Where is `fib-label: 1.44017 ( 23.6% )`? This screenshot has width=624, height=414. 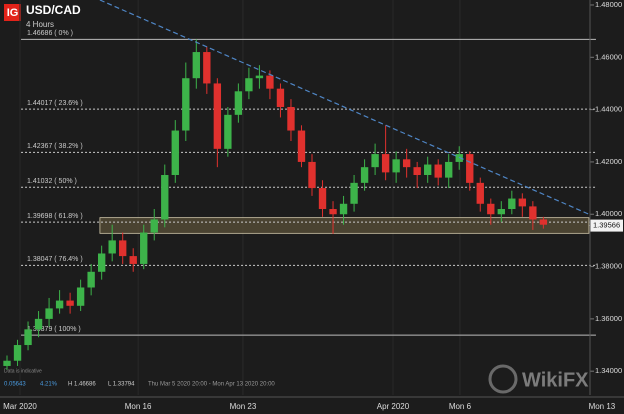
fib-label: 1.44017 ( 23.6% ) is located at coordinates (55, 103).